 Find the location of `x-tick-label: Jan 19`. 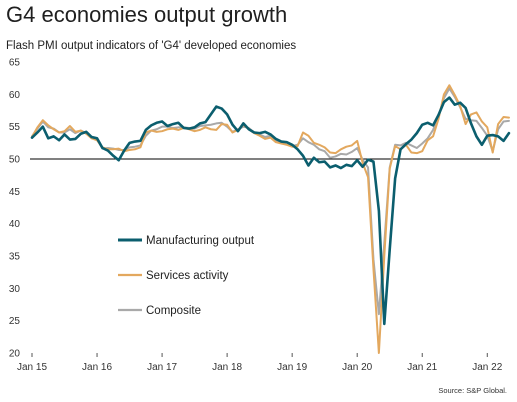

x-tick-label: Jan 19 is located at coordinates (292, 367).